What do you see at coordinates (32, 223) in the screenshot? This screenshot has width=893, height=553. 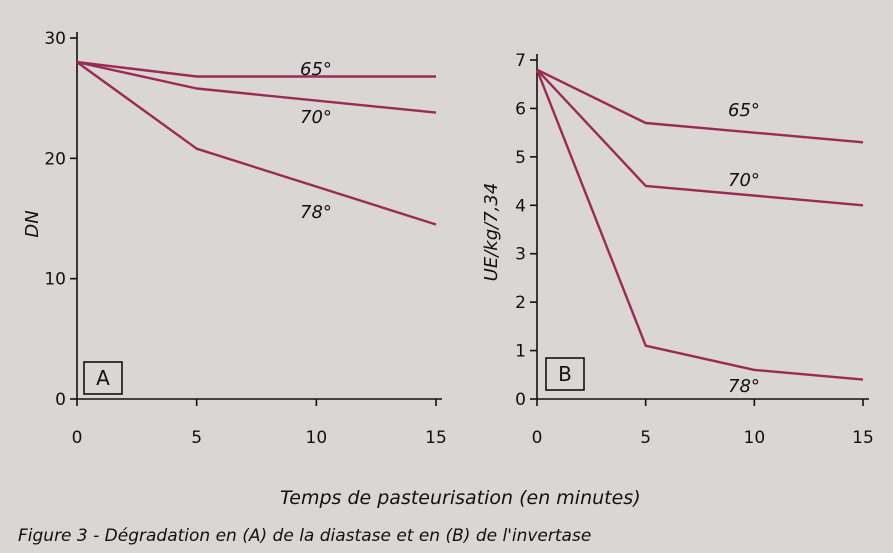 I see `y-axis-title-A: DN` at bounding box center [32, 223].